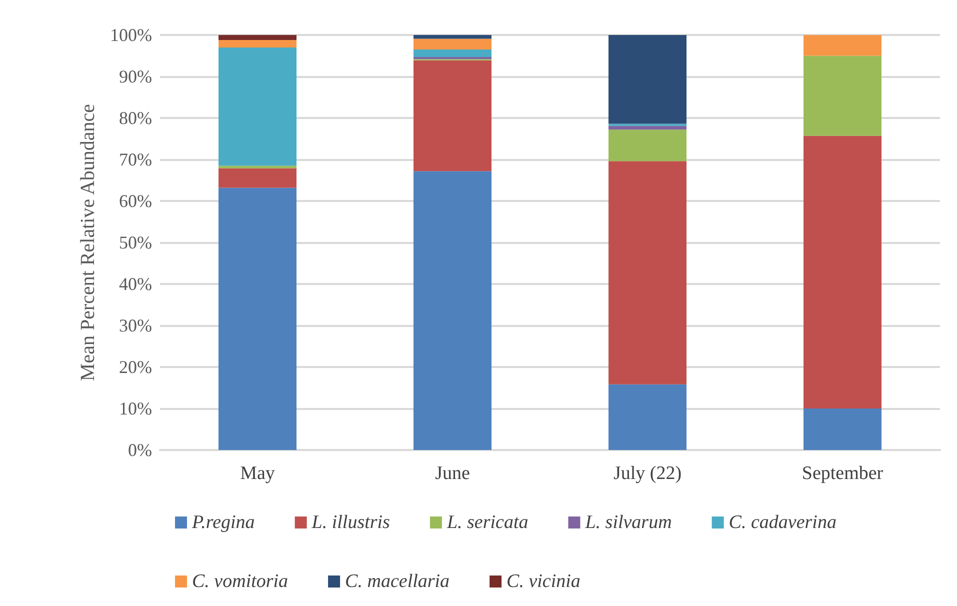 The width and height of the screenshot is (957, 606). I want to click on legend-label: L. sericata, so click(487, 522).